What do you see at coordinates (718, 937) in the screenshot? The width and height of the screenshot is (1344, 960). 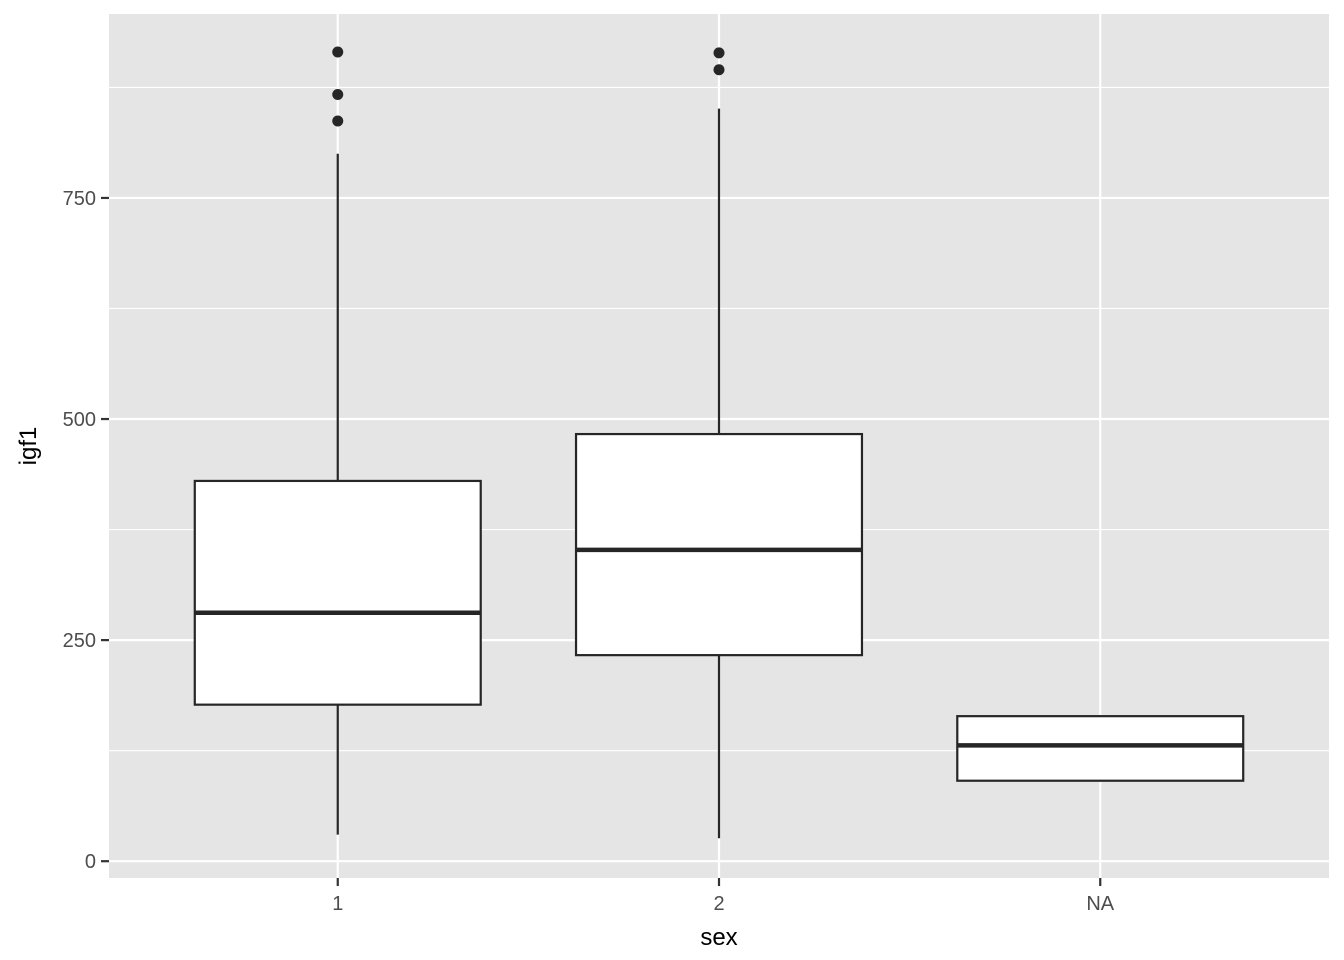 I see `x-axis-title: sex` at bounding box center [718, 937].